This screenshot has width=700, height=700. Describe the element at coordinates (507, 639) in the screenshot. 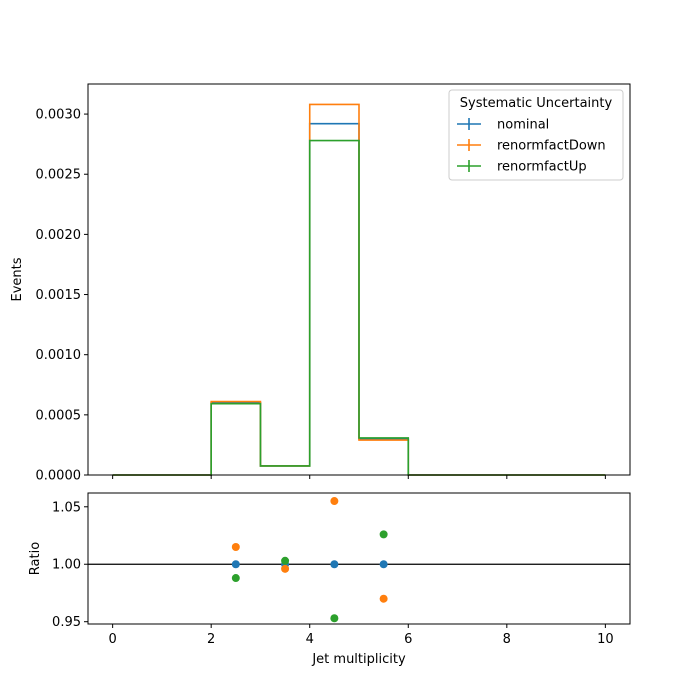

I see `ratio-xtick-label: 8` at that location.